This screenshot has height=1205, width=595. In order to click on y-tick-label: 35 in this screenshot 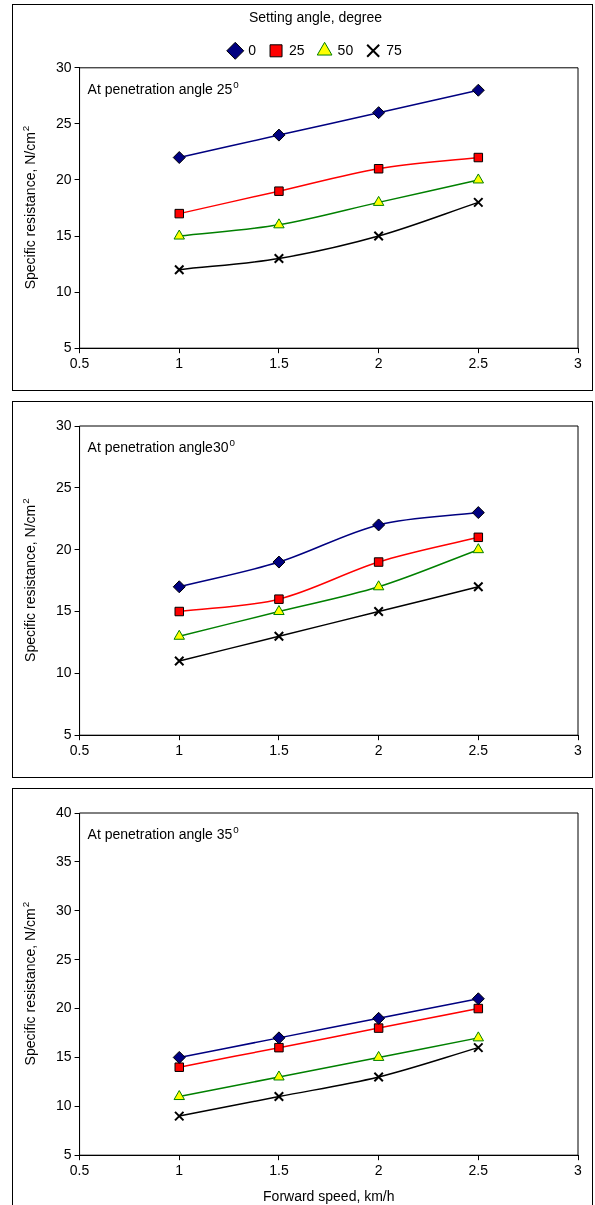, I will do `click(63, 860)`.